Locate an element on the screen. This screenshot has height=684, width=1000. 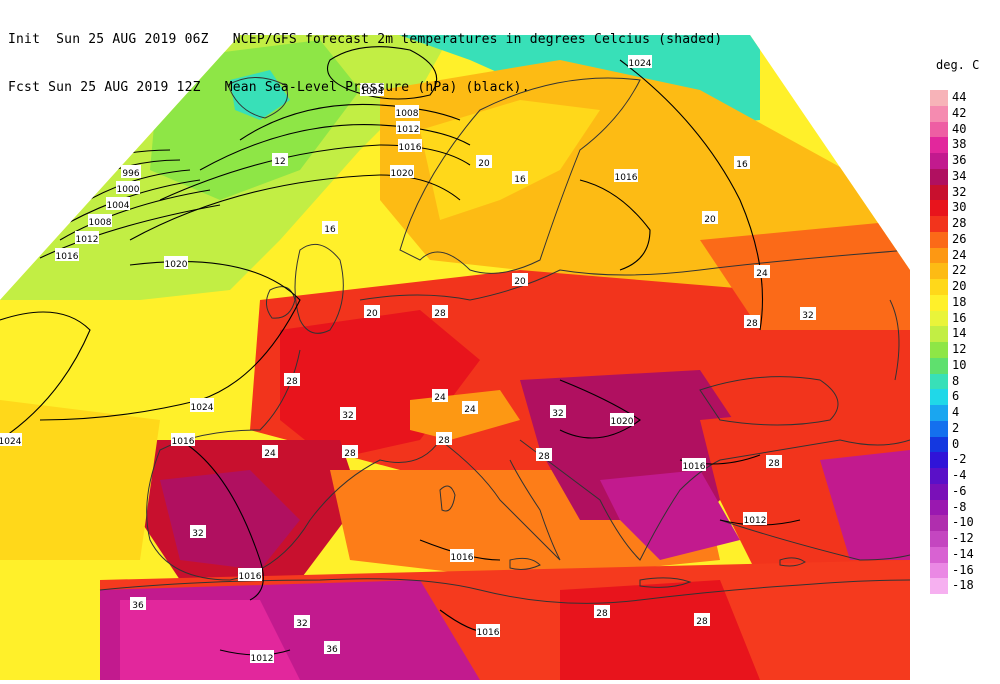
legend-label: 14 is located at coordinates (959, 333).